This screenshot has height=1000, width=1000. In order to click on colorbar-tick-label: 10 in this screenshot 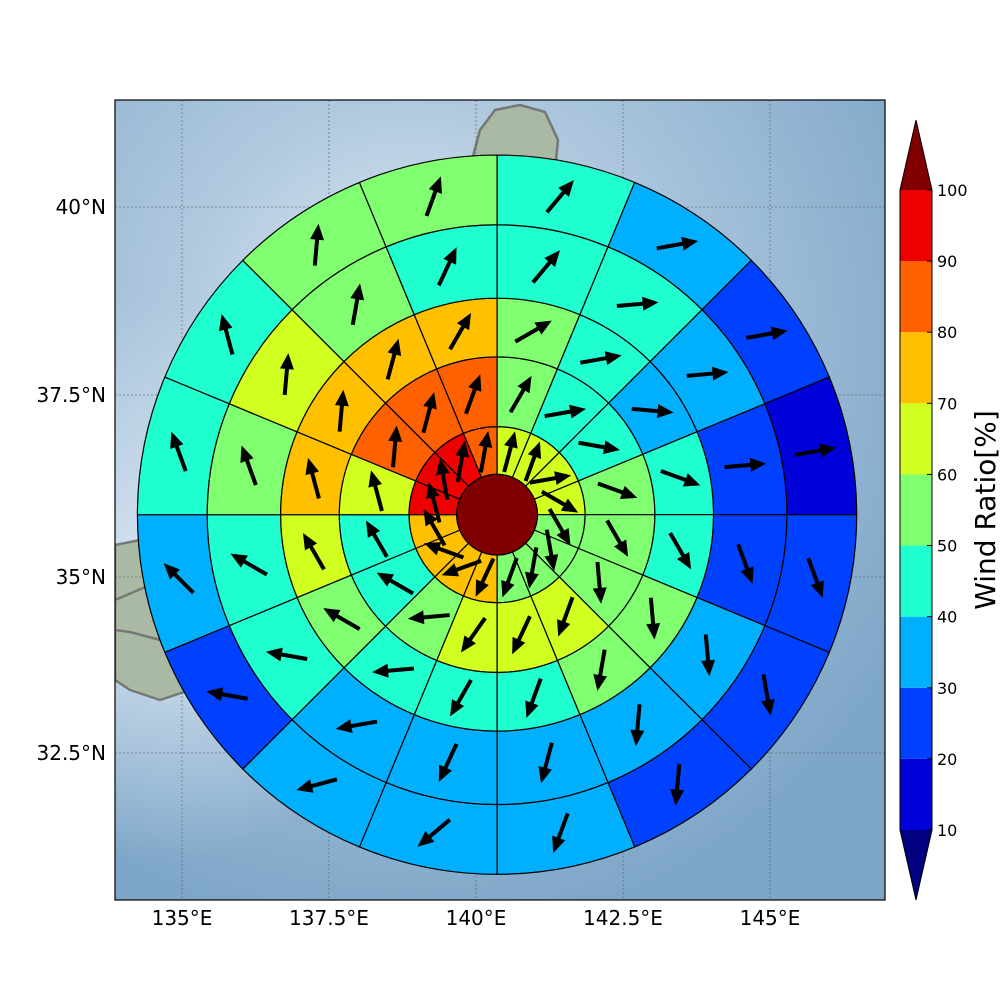, I will do `click(947, 830)`.